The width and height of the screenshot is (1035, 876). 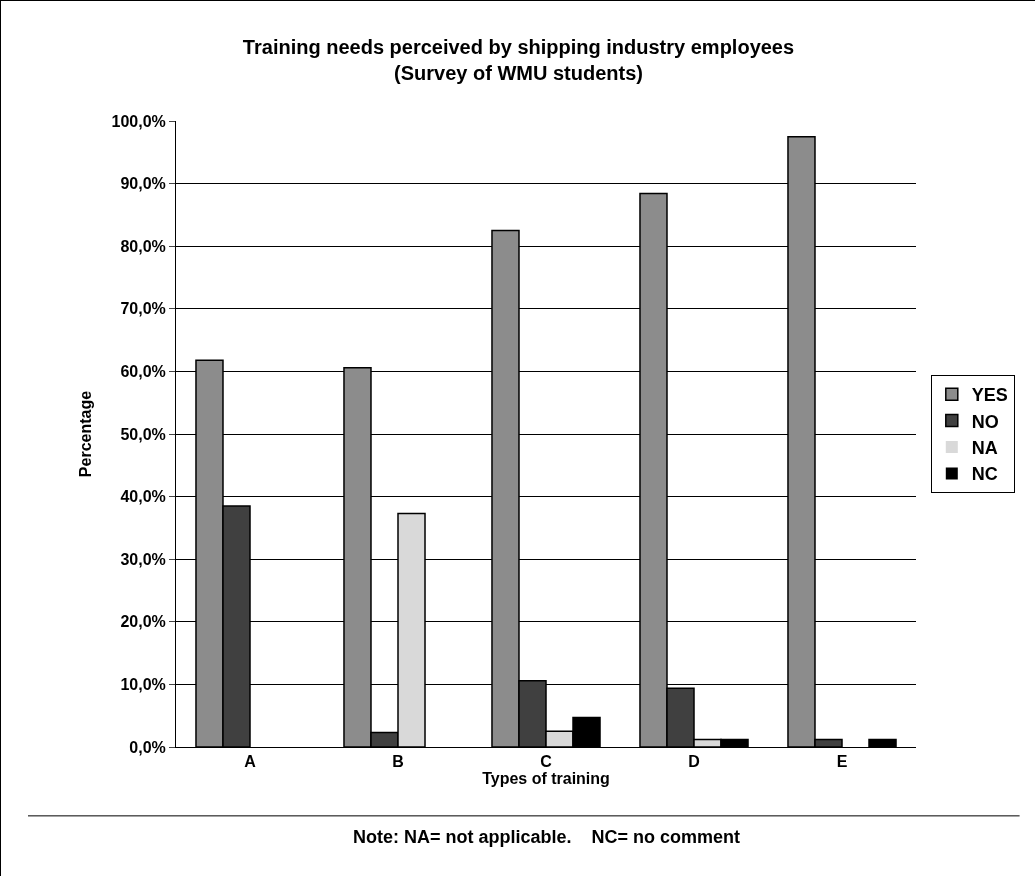 I want to click on chart-title: Training needs perceived by shipping industry employees, so click(x=518, y=46).